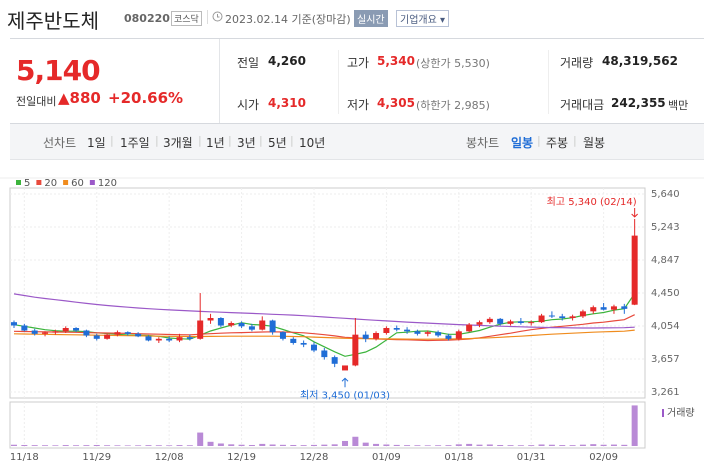 Image resolution: width=704 pixels, height=468 pixels. I want to click on period-button: 3개월, so click(178, 143).